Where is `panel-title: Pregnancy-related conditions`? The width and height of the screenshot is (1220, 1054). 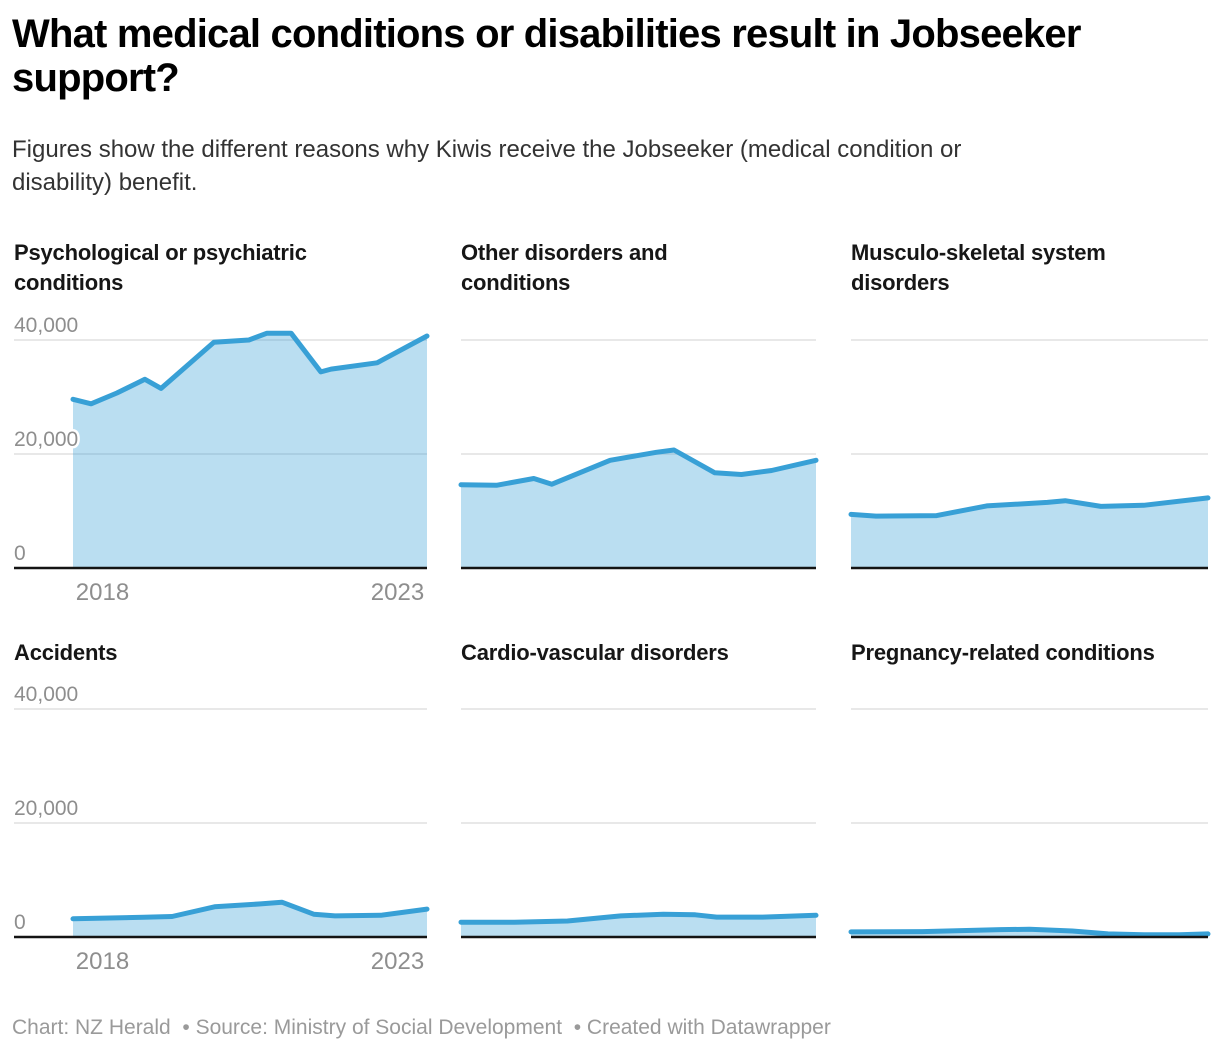 panel-title: Pregnancy-related conditions is located at coordinates (1003, 652).